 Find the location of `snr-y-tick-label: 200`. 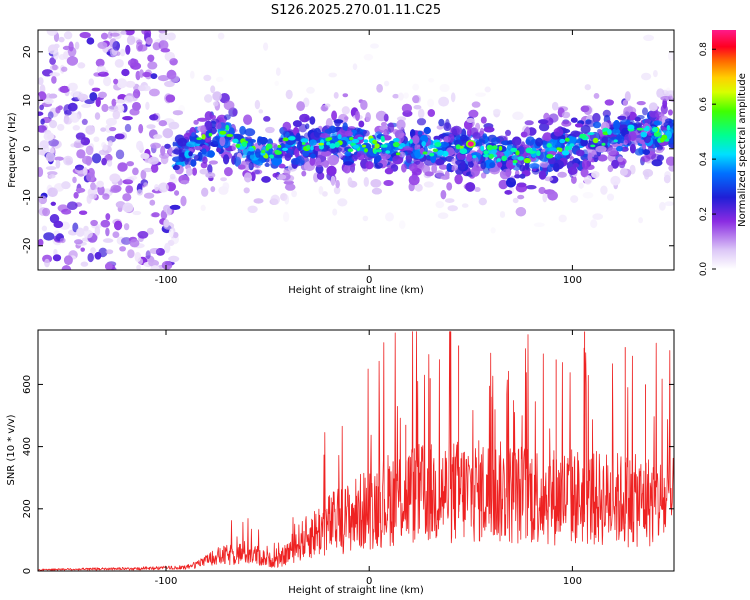

snr-y-tick-label: 200 is located at coordinates (27, 508).